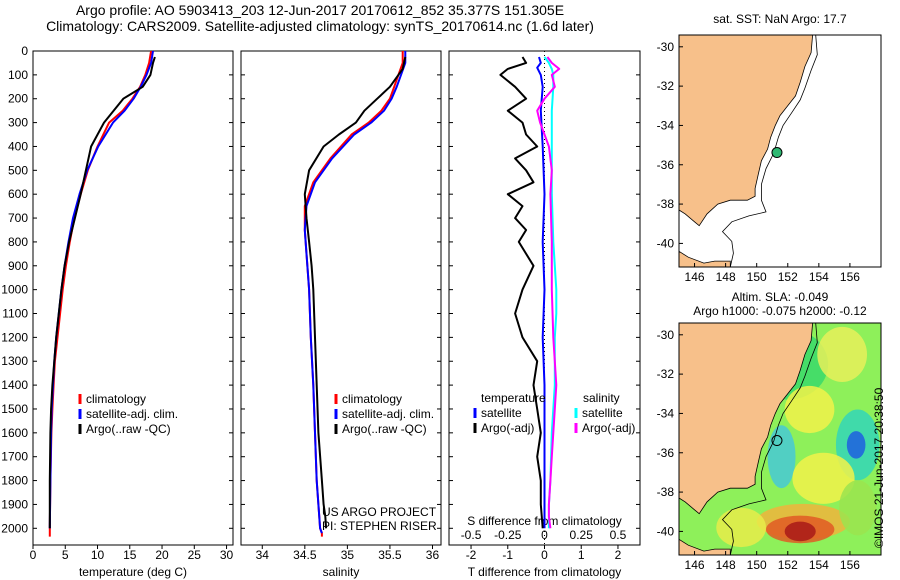  What do you see at coordinates (130, 555) in the screenshot?
I see `temperature-xtick-label: 15` at bounding box center [130, 555].